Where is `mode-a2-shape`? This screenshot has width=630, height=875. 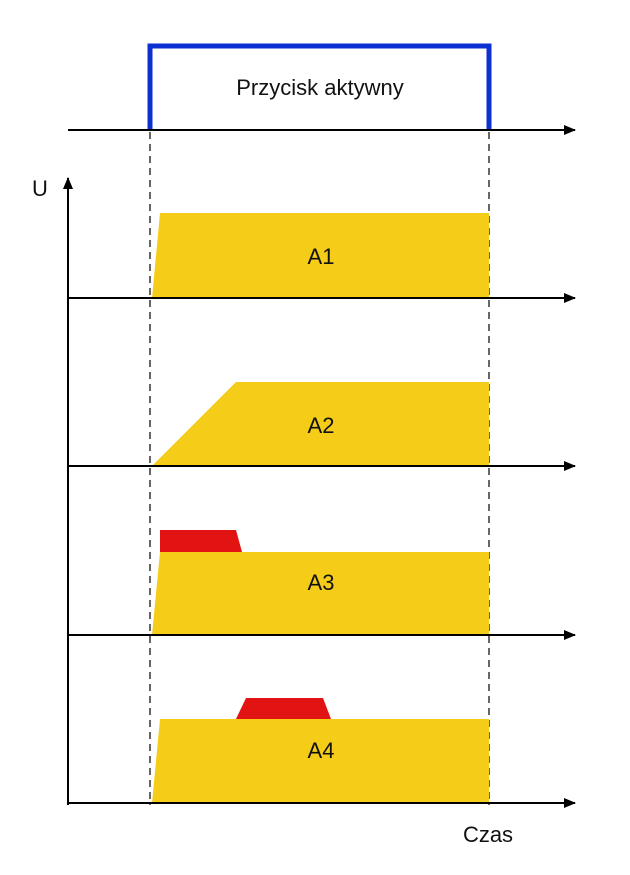 mode-a2-shape is located at coordinates (320, 424).